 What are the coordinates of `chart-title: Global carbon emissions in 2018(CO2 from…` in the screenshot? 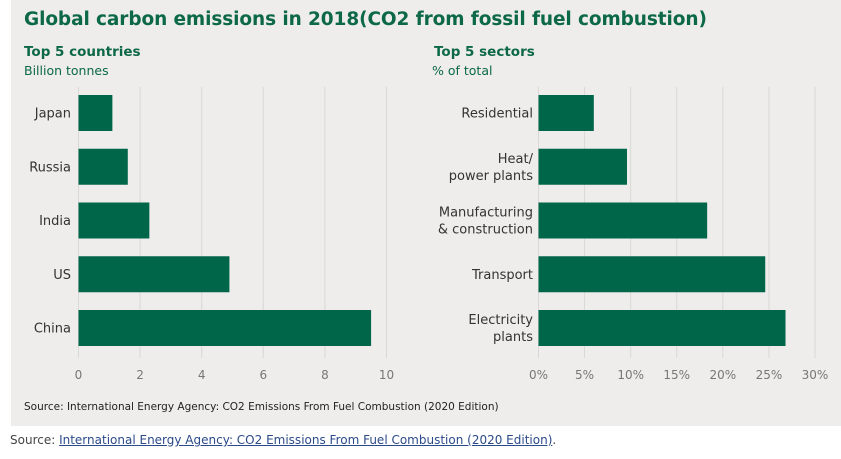 It's located at (365, 19).